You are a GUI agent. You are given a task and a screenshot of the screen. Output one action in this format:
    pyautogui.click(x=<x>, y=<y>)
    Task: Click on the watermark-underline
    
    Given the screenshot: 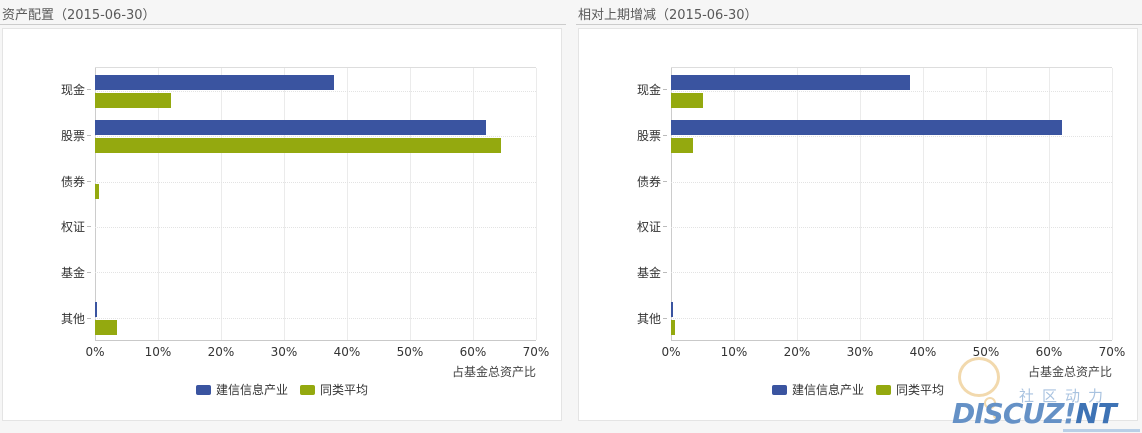 What is the action you would take?
    pyautogui.click(x=1101, y=430)
    